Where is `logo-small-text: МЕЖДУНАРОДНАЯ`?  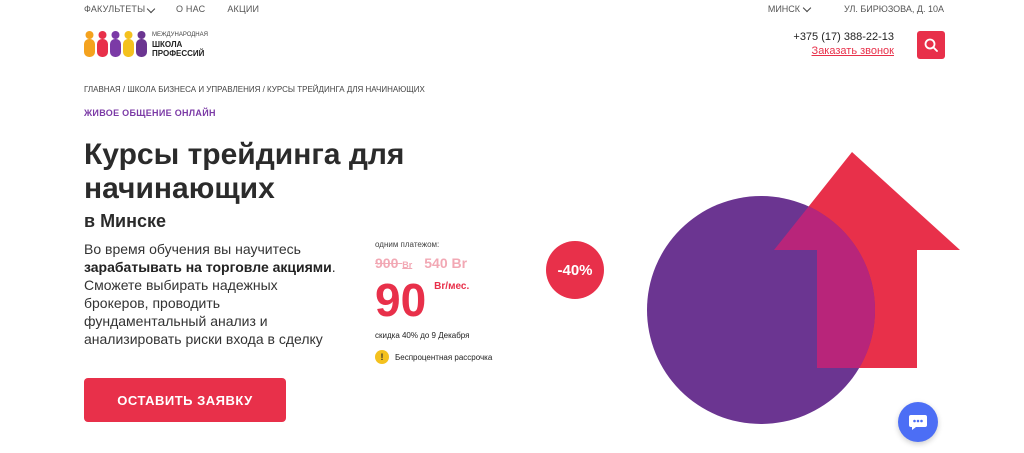
logo-small-text: МЕЖДУНАРОДНАЯ is located at coordinates (180, 34).